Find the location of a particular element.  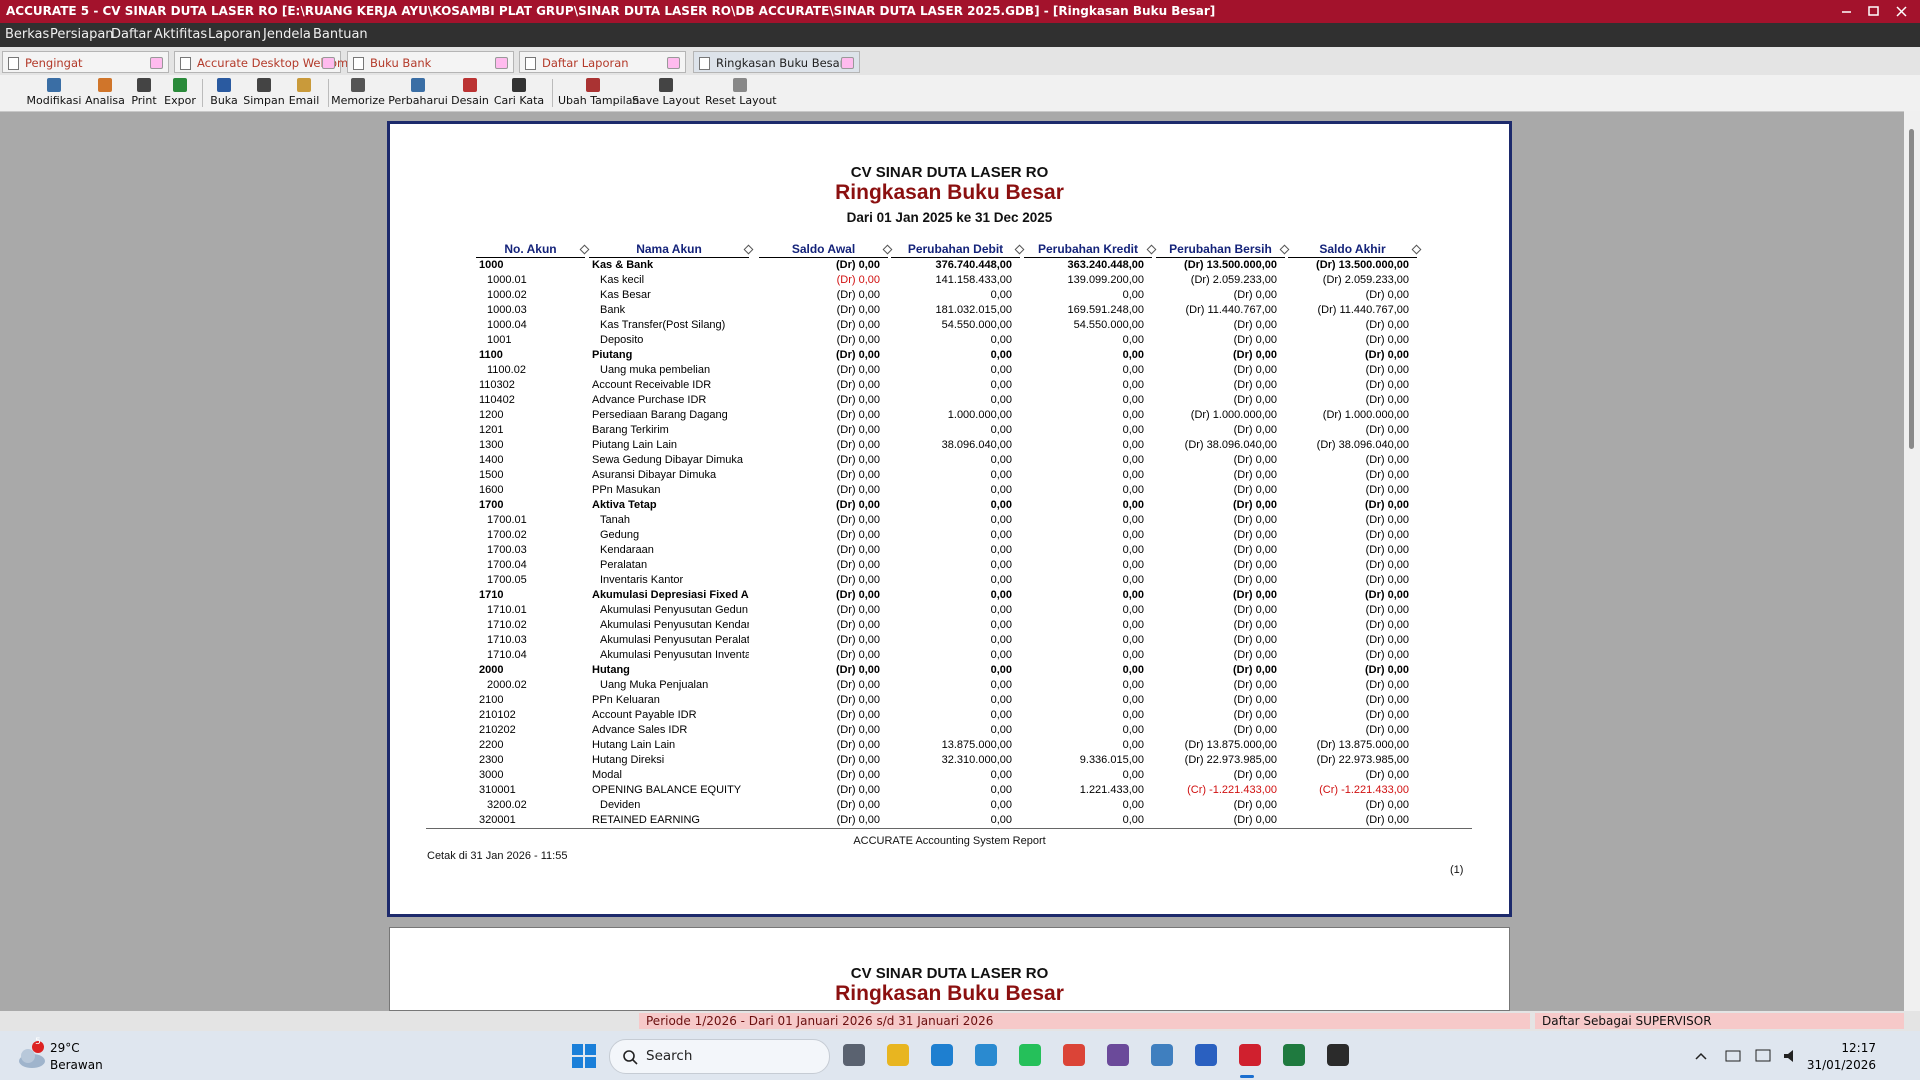

table-cell: 1710 is located at coordinates (491, 595).